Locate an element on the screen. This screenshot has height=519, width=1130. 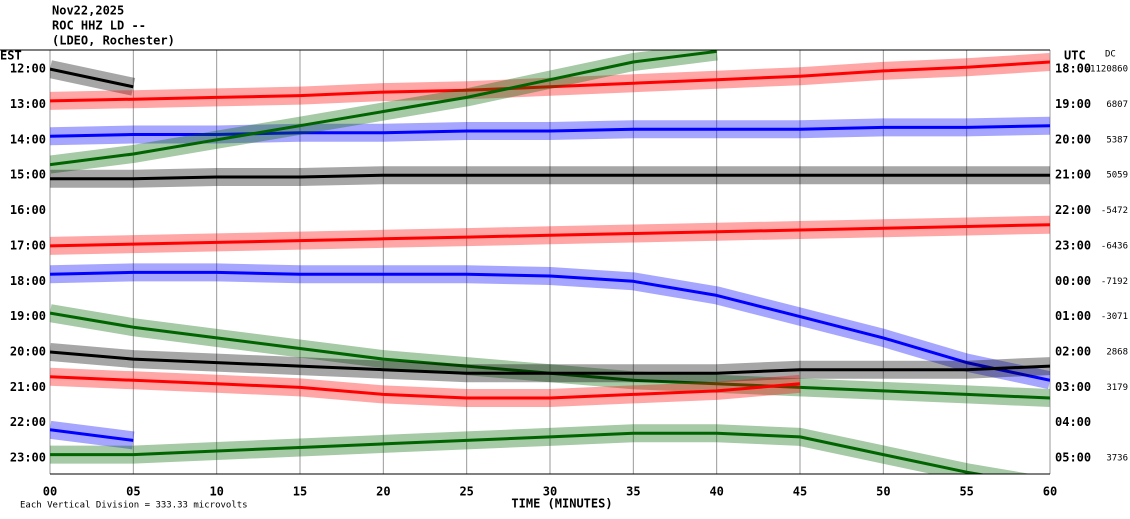
y2-tick-label: 21:00 is located at coordinates (1073, 175).